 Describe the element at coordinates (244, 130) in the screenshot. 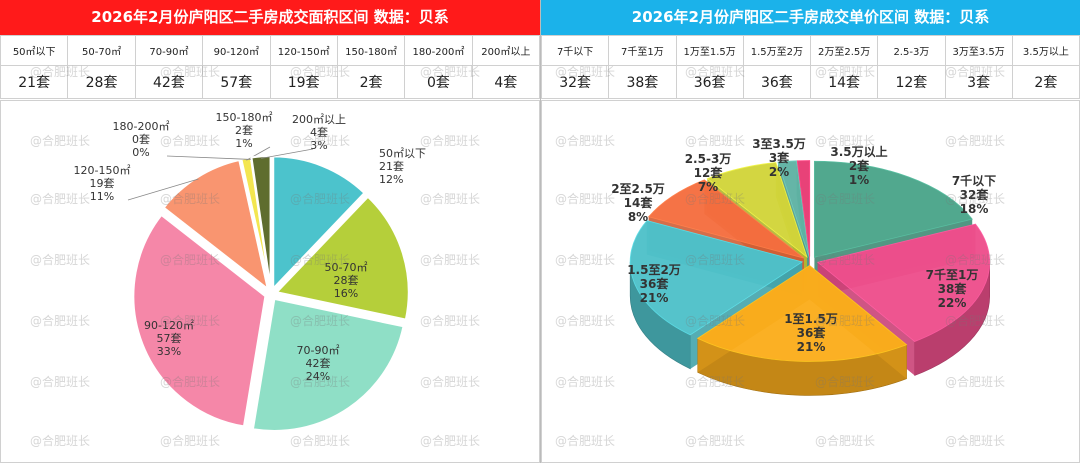

I see `area-label-5: 150-180㎡ 2套 1%` at that location.